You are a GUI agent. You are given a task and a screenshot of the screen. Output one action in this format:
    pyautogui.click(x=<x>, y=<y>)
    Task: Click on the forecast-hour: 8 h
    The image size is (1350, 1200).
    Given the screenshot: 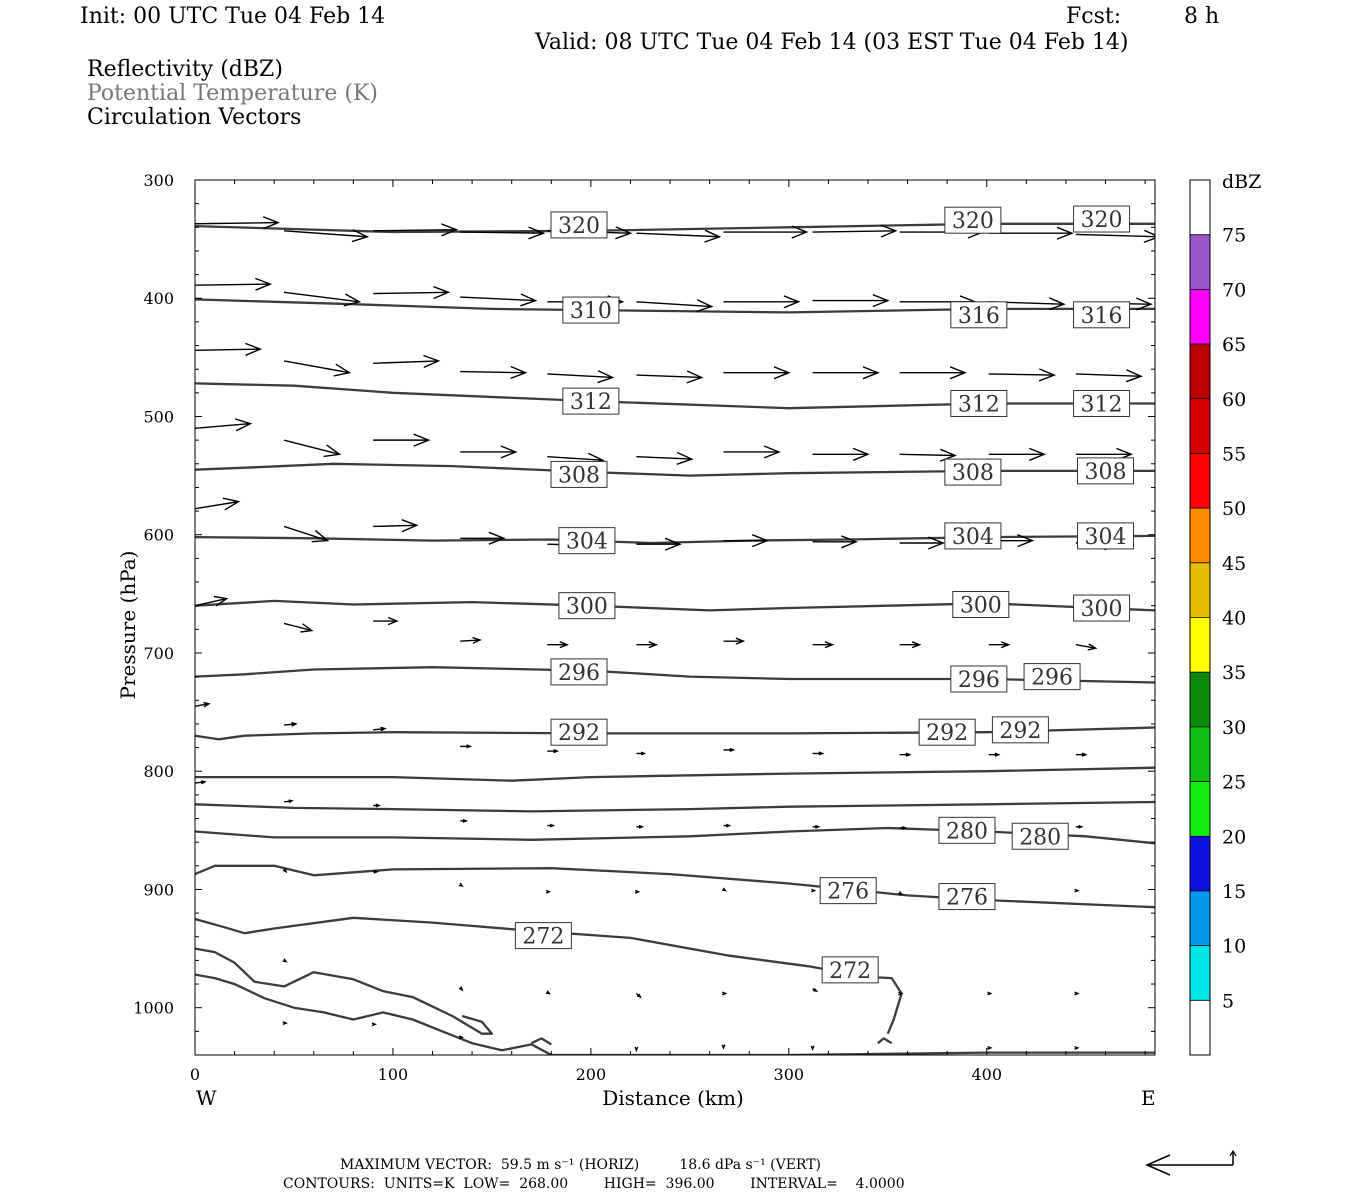 What is the action you would take?
    pyautogui.click(x=1202, y=16)
    